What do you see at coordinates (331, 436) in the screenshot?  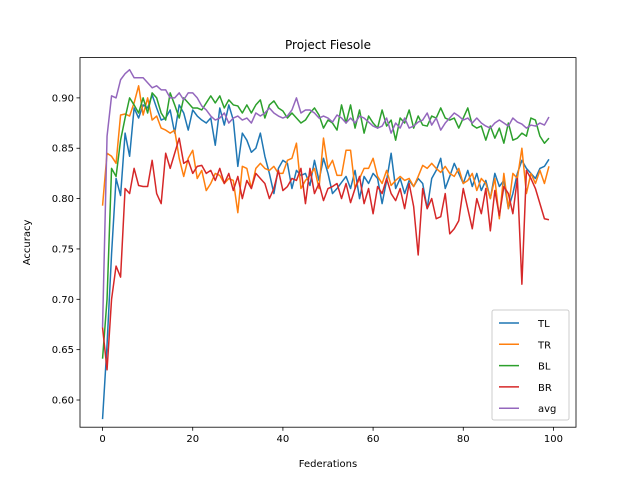 I see `x-axis-ticks: 0 20 40 60 80 100` at bounding box center [331, 436].